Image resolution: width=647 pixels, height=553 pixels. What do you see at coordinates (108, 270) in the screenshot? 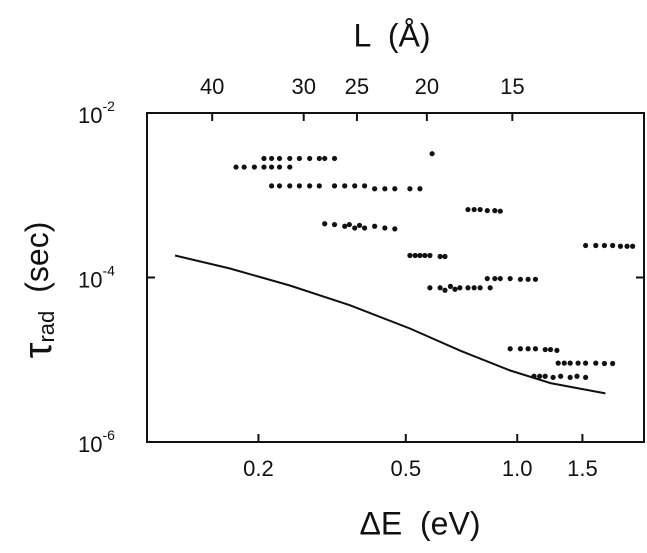
I see `y-tick-exponent: -4` at bounding box center [108, 270].